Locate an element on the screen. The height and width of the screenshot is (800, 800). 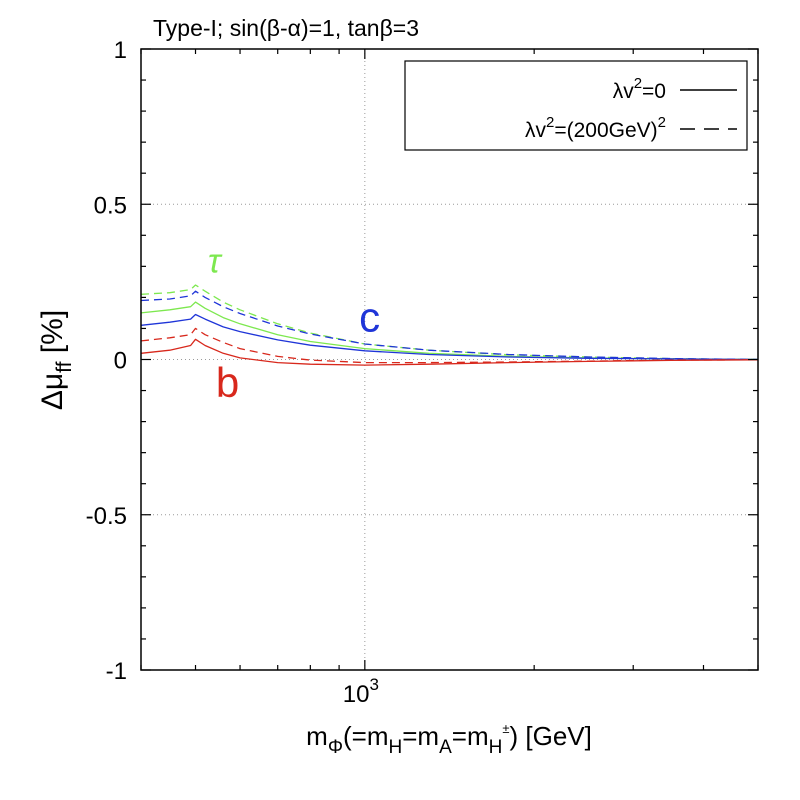
y-tick-label: 0 is located at coordinates (120, 361).